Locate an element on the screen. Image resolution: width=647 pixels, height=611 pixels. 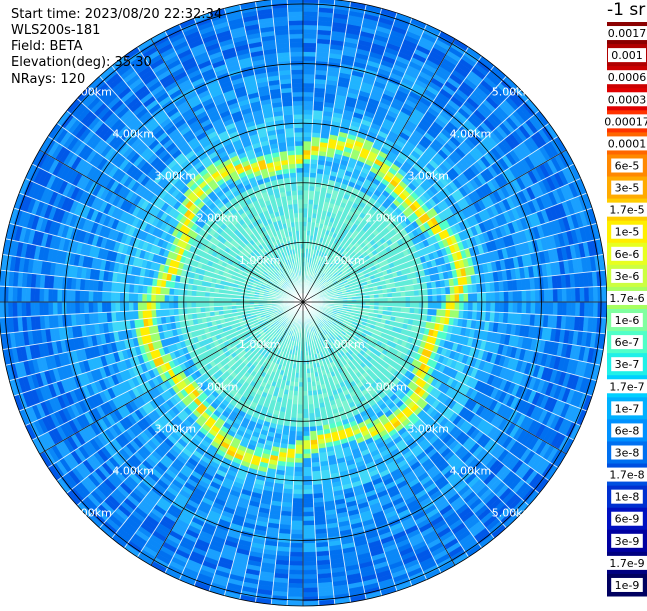
colorbar-label: 6e-5 is located at coordinates (627, 166).